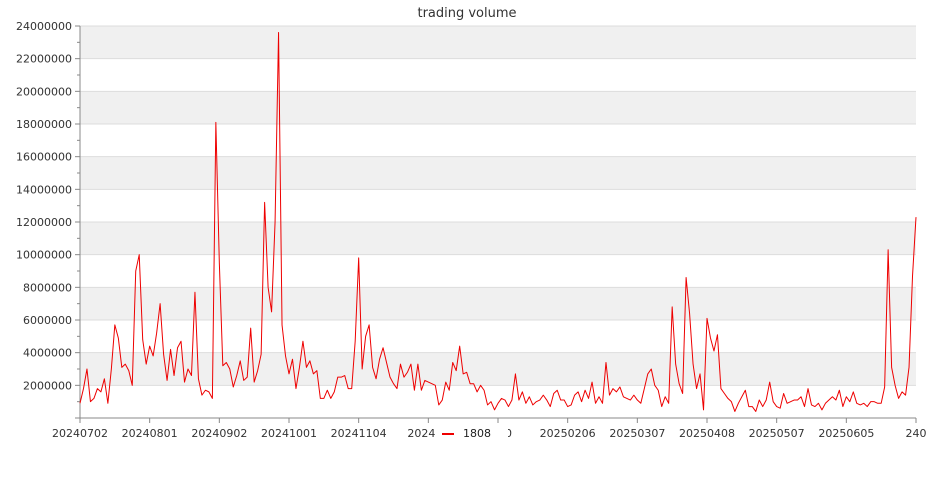  I want to click on x-tick-label: 240, so click(916, 433).